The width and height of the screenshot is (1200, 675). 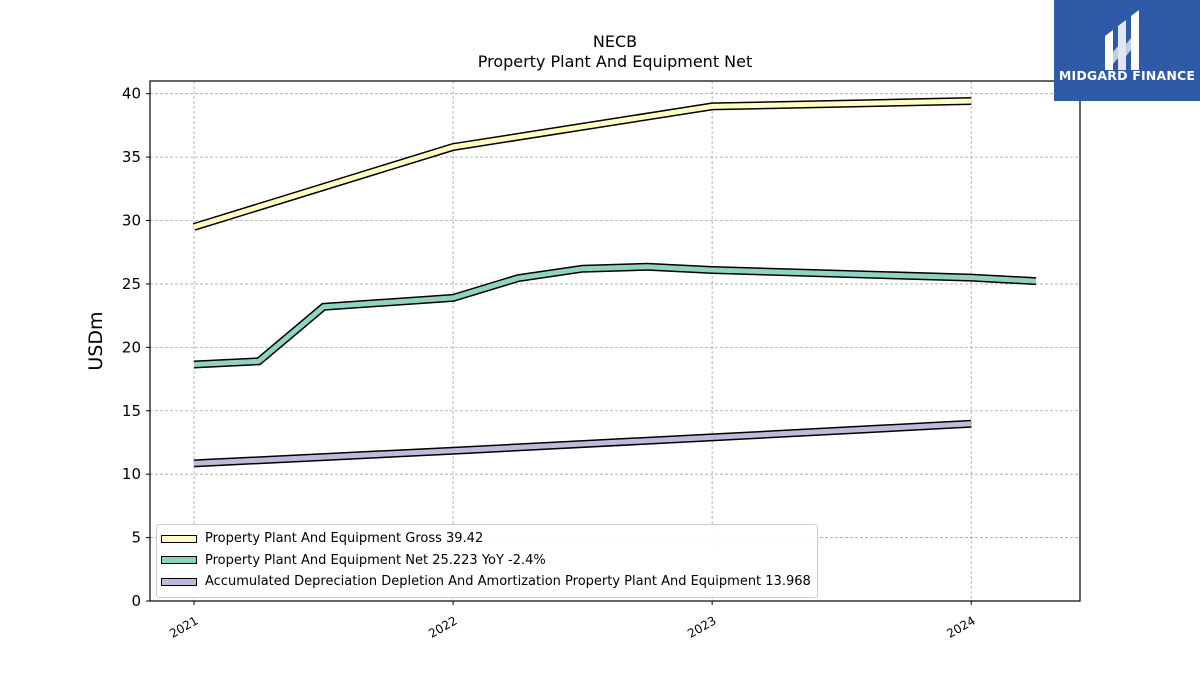 What do you see at coordinates (960, 626) in the screenshot?
I see `x-tick-label: 2024` at bounding box center [960, 626].